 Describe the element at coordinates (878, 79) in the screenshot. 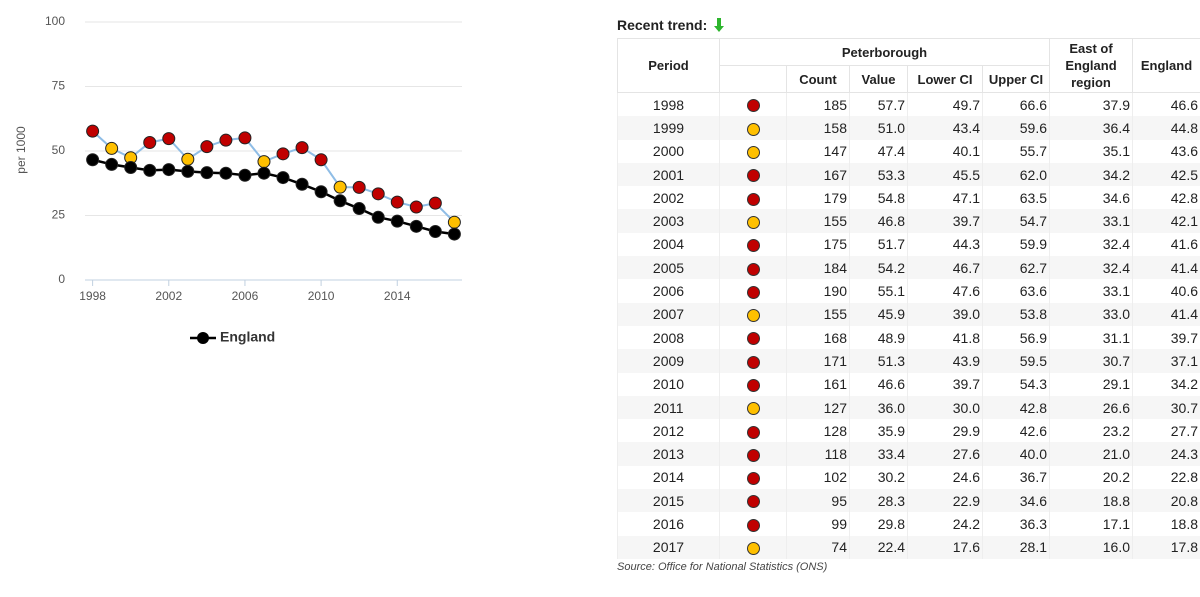

I see `header-cell: Value` at that location.